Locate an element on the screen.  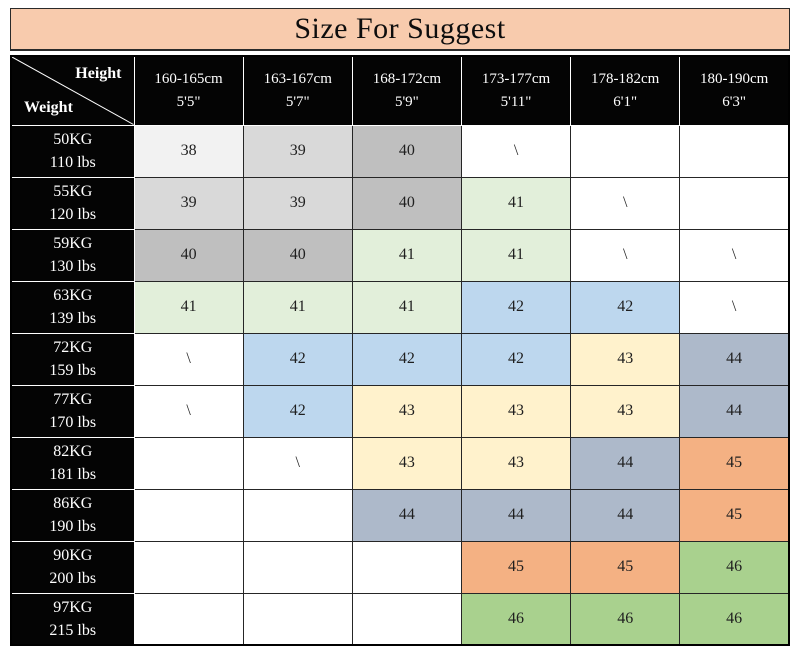
row-header-4: 72KG 159 lbs is located at coordinates (72, 359).